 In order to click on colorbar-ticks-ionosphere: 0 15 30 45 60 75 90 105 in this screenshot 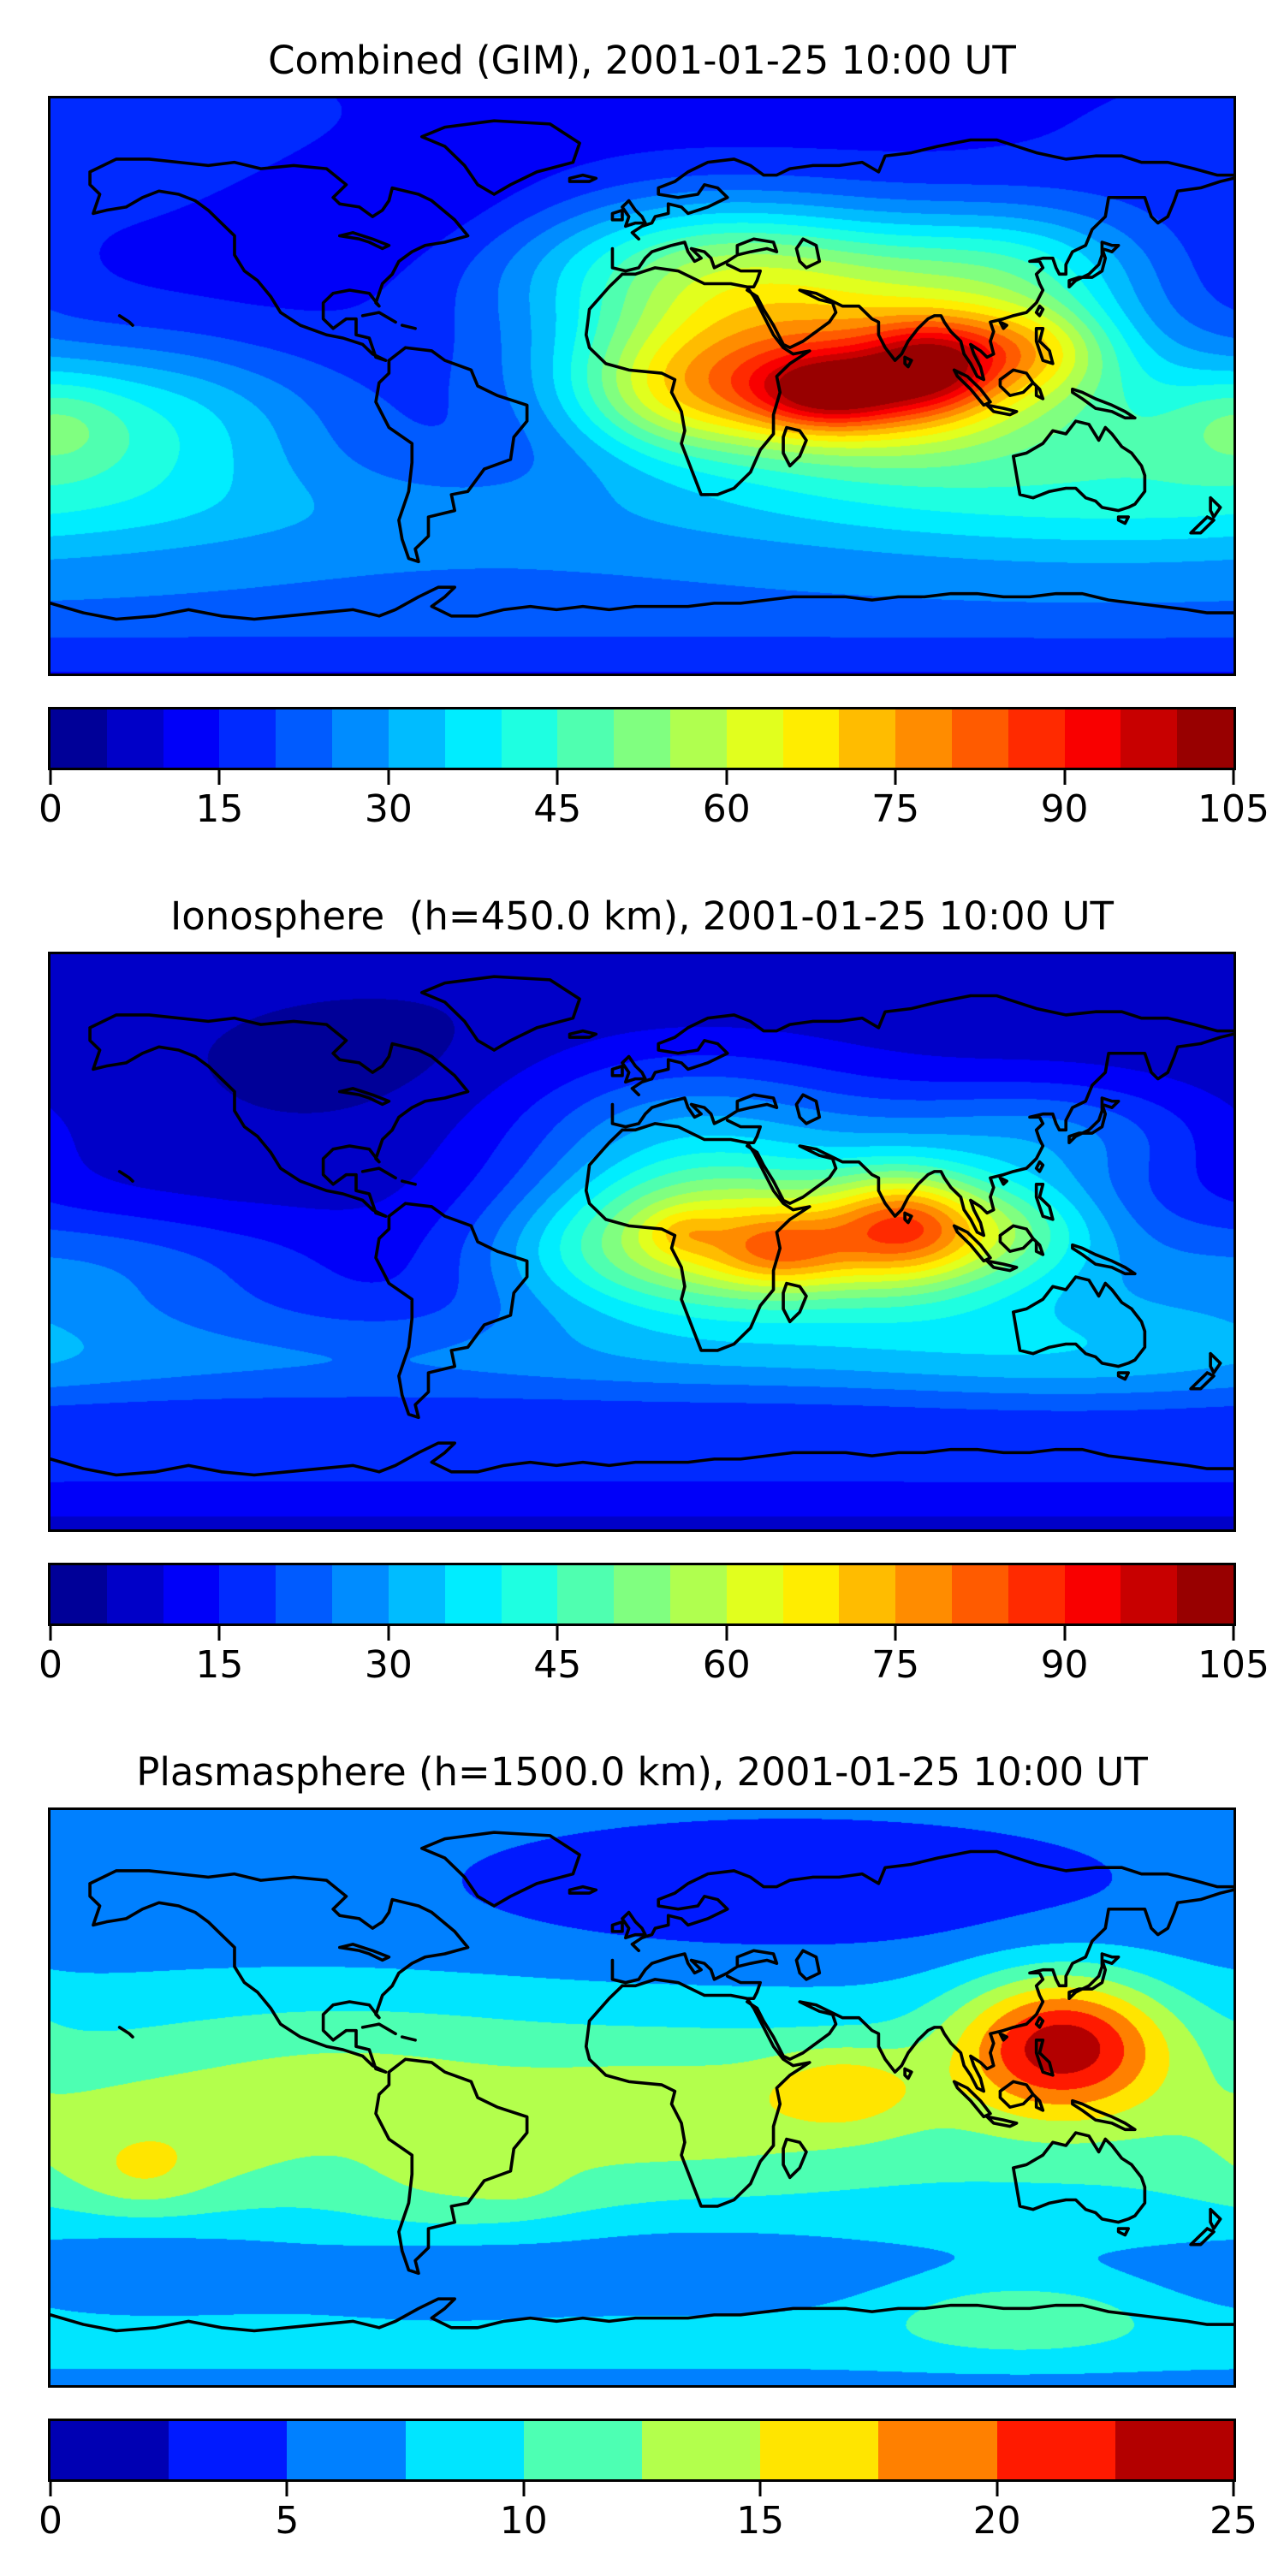, I will do `click(654, 1673)`.